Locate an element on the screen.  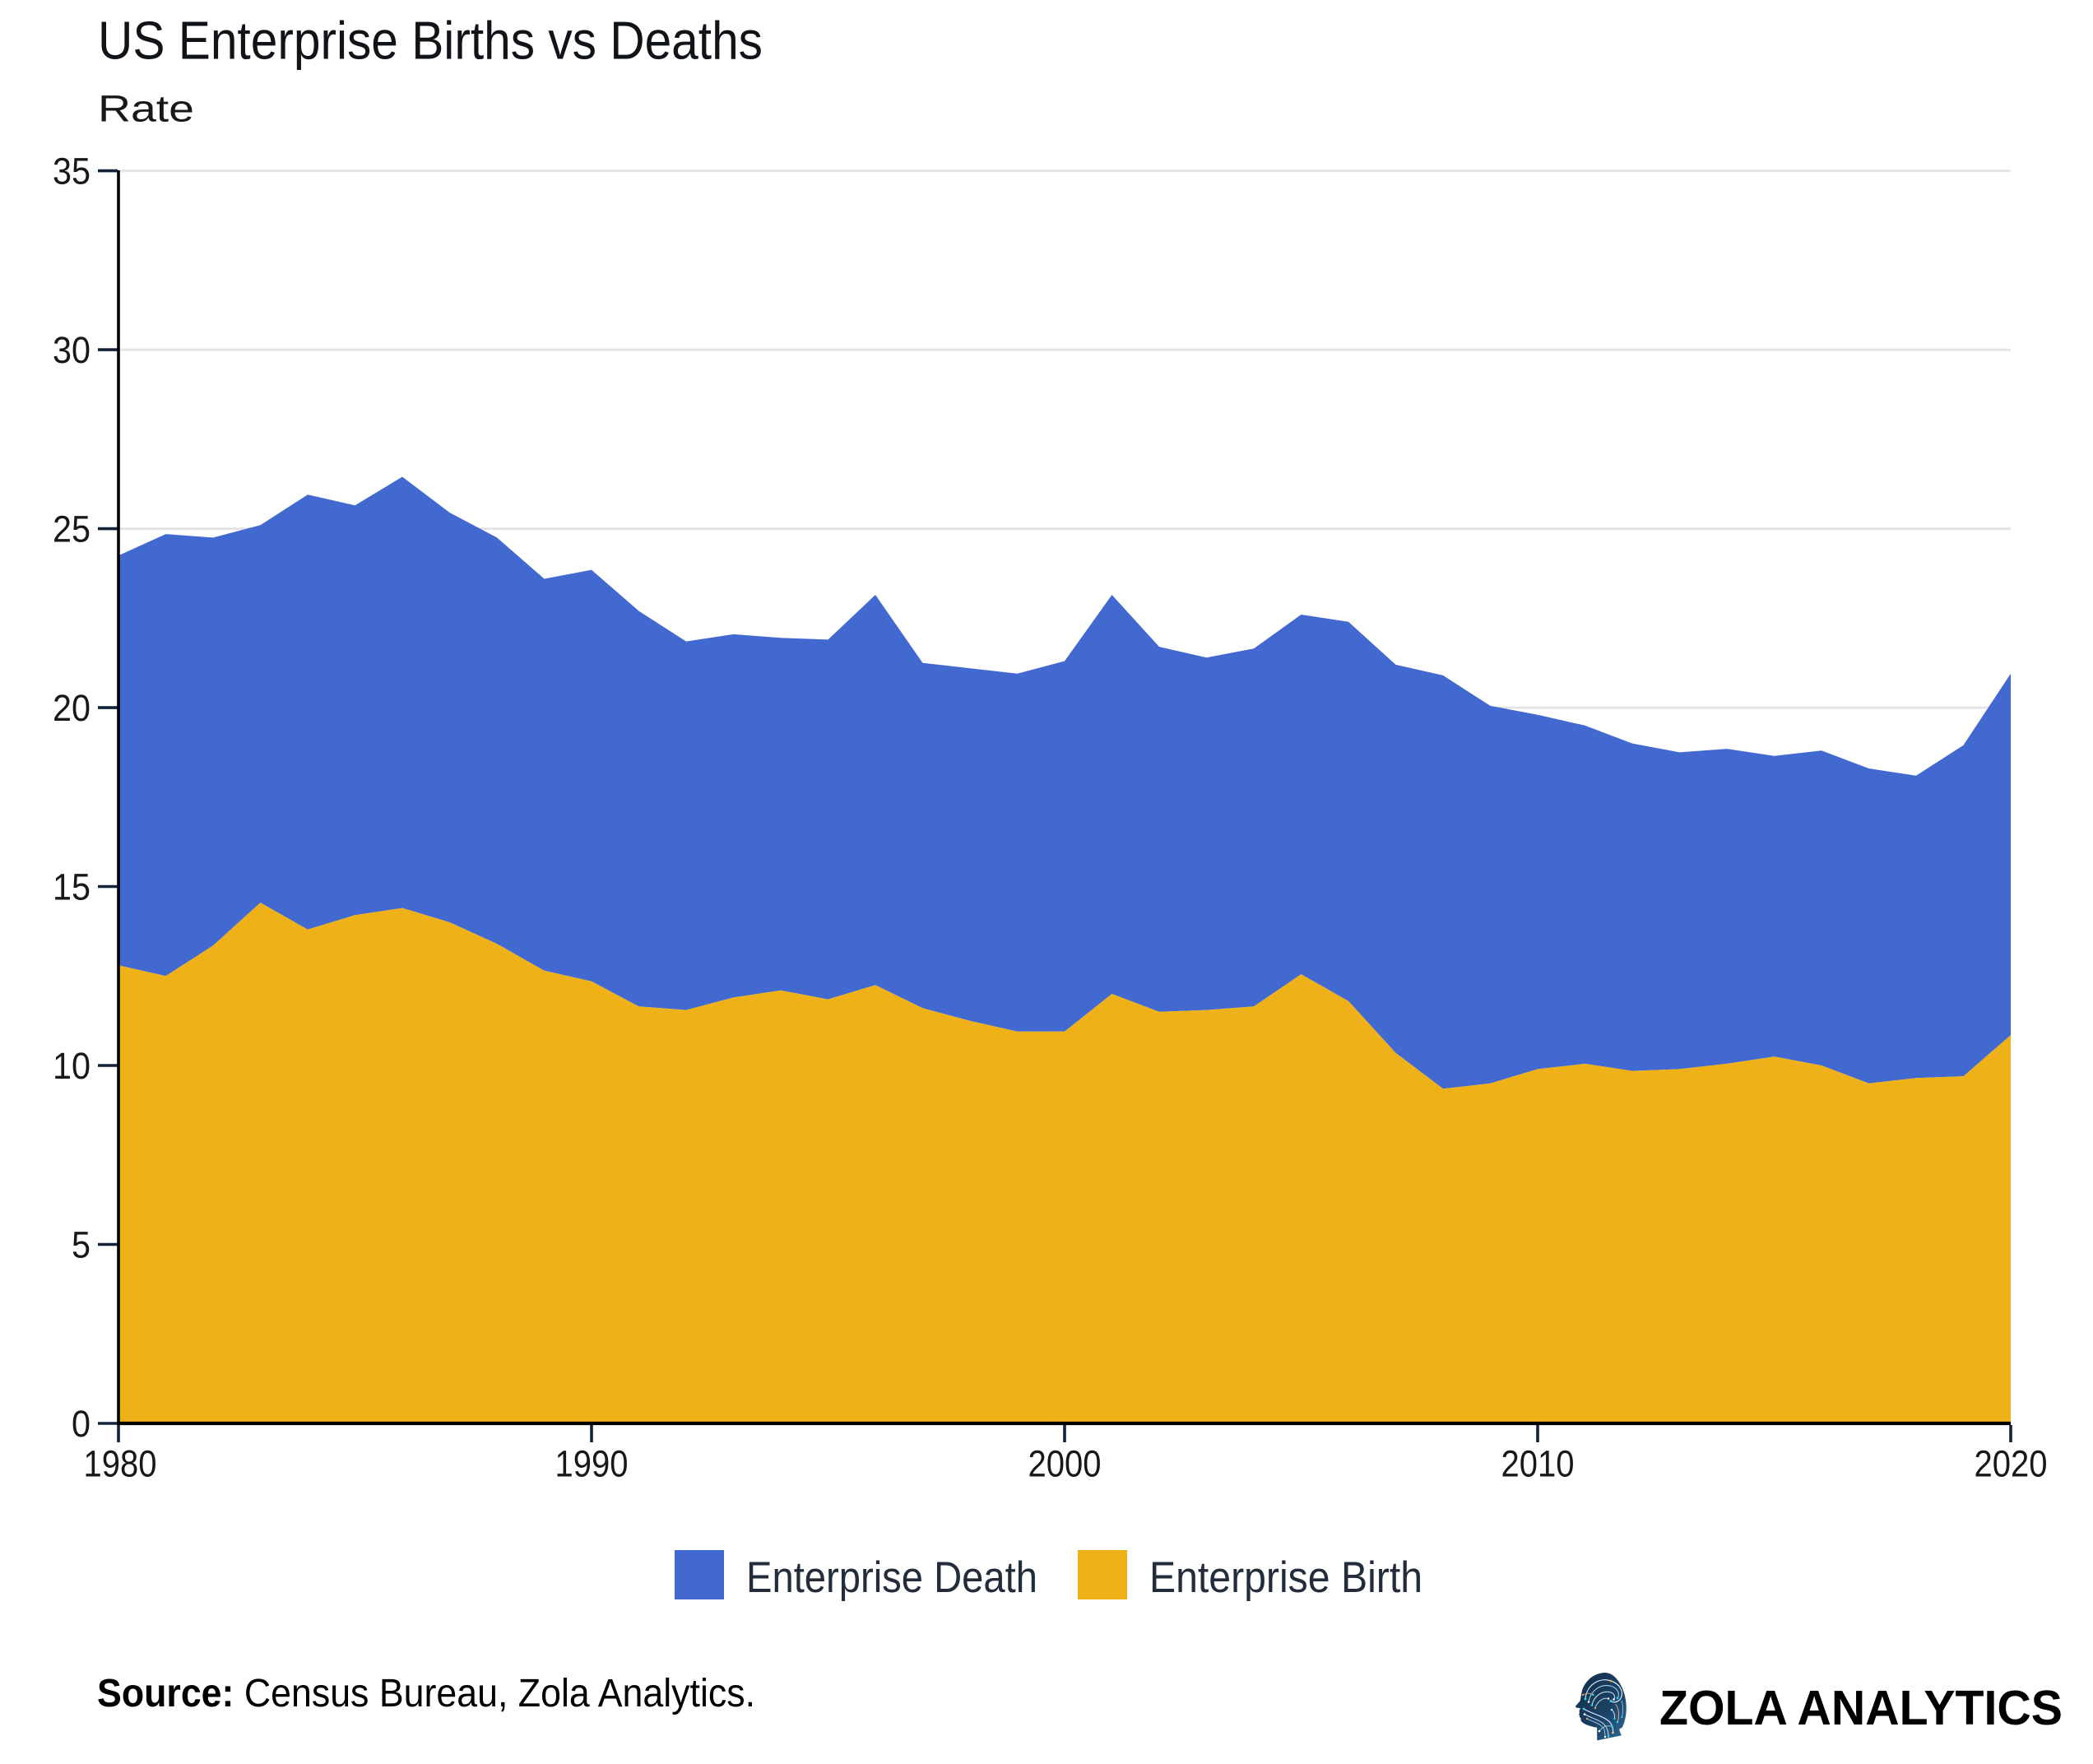
svg-text: 15 is located at coordinates (71, 887).